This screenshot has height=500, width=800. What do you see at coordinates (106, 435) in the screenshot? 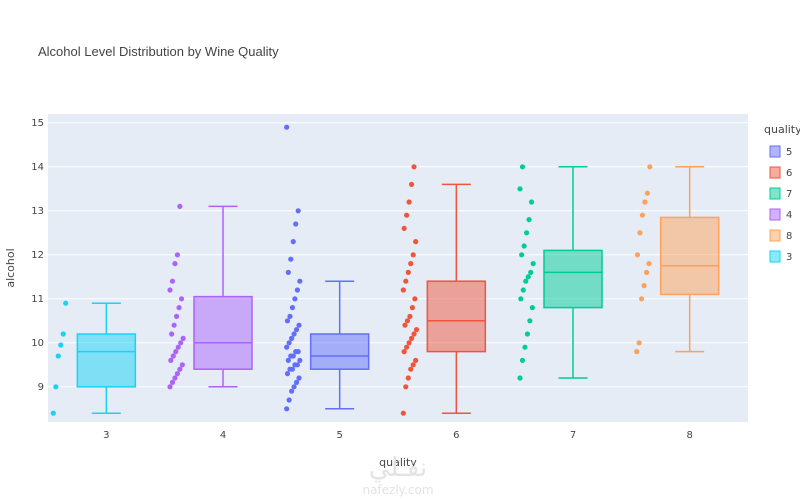
I see `x-tick-label-3: 3` at bounding box center [106, 435].